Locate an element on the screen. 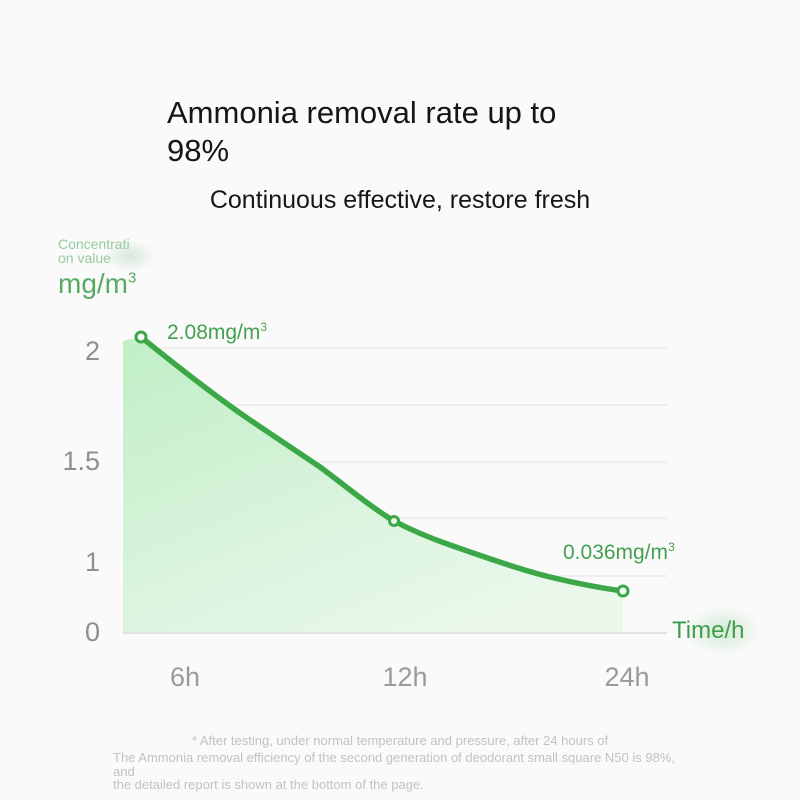 The height and width of the screenshot is (800, 800). data-point-mid is located at coordinates (394, 521).